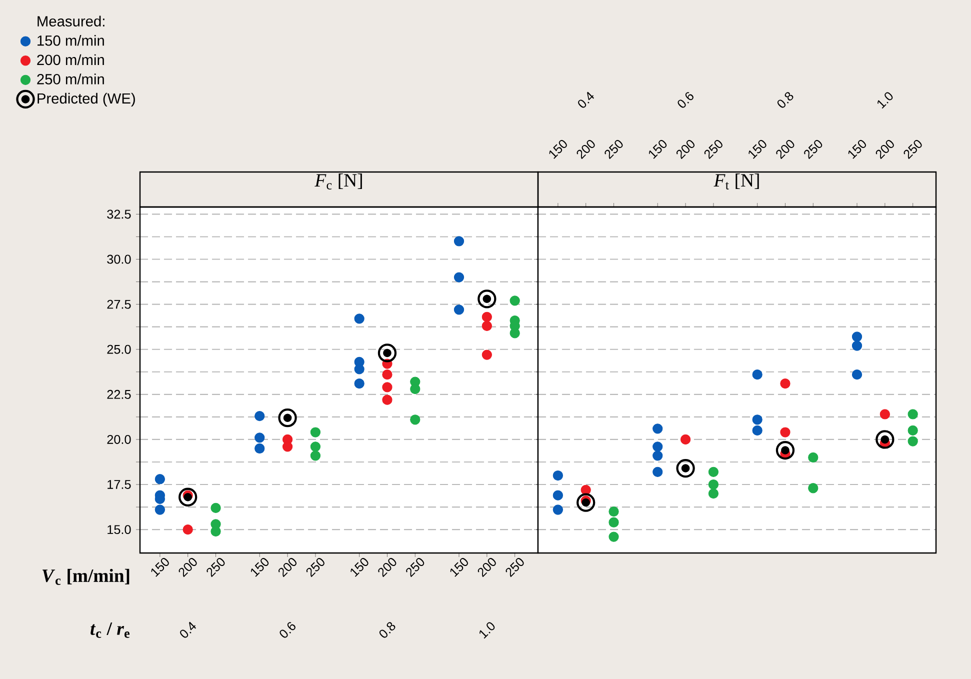 The image size is (971, 679). What do you see at coordinates (119, 439) in the screenshot?
I see `y-tick-label: 20.0` at bounding box center [119, 439].